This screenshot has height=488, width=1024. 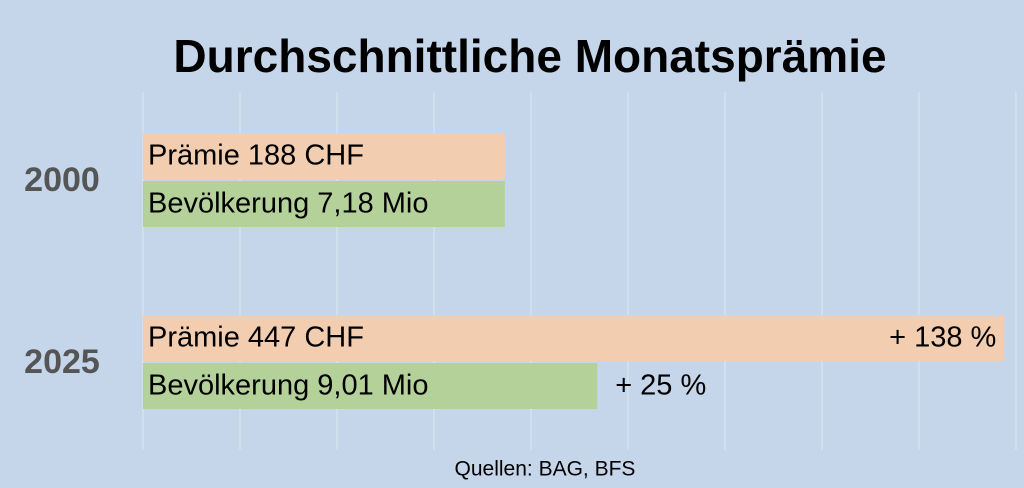 I want to click on bar-label: Bevölkerung 9,01 Mio, so click(x=288, y=386).